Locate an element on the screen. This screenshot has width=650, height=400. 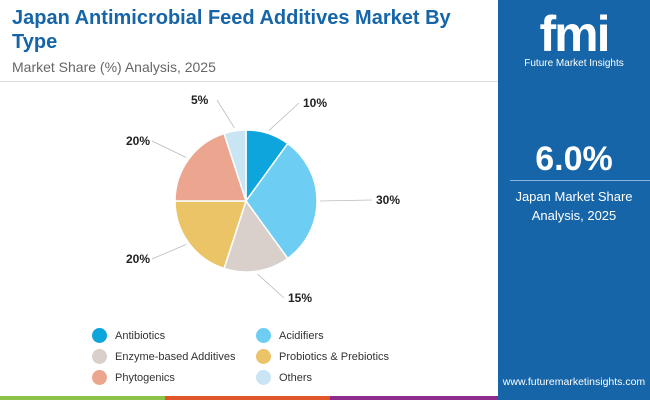
divider is located at coordinates (249, 81).